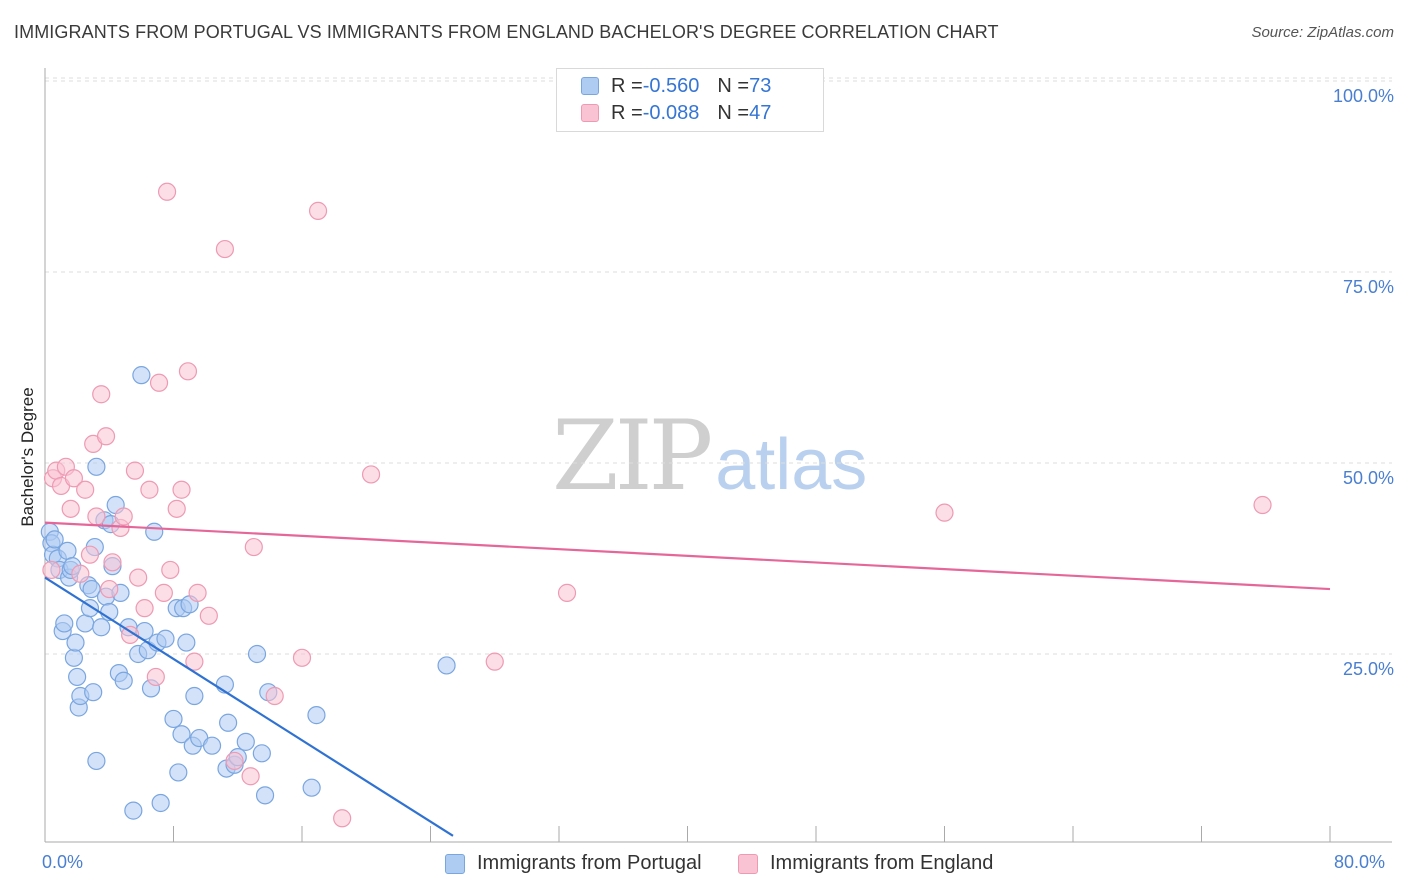  What do you see at coordinates (590, 86) in the screenshot?
I see `portugal-swatch` at bounding box center [590, 86].